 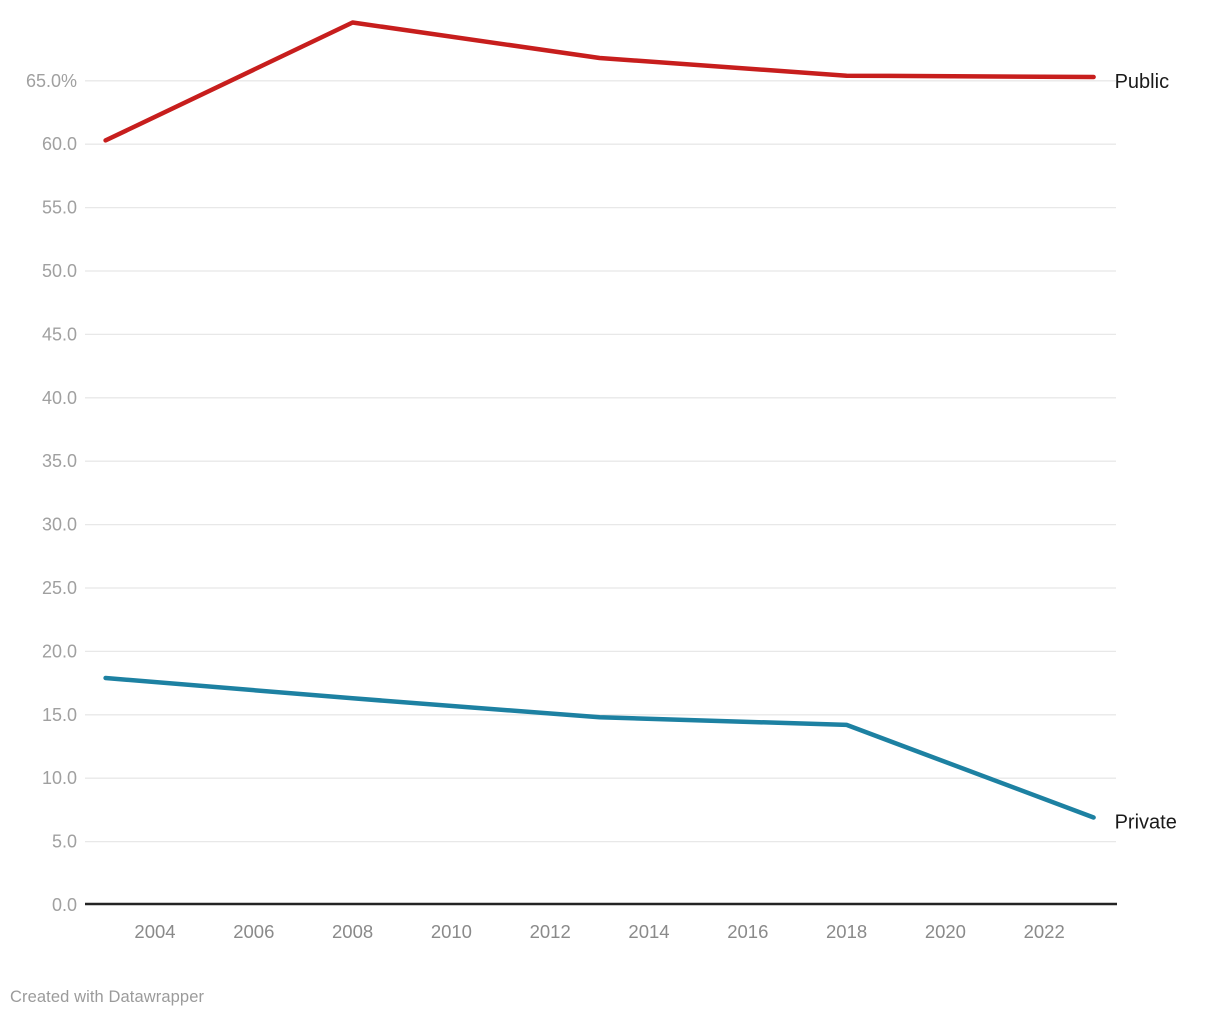 I want to click on y-tick-label: 20.0, so click(x=59, y=651).